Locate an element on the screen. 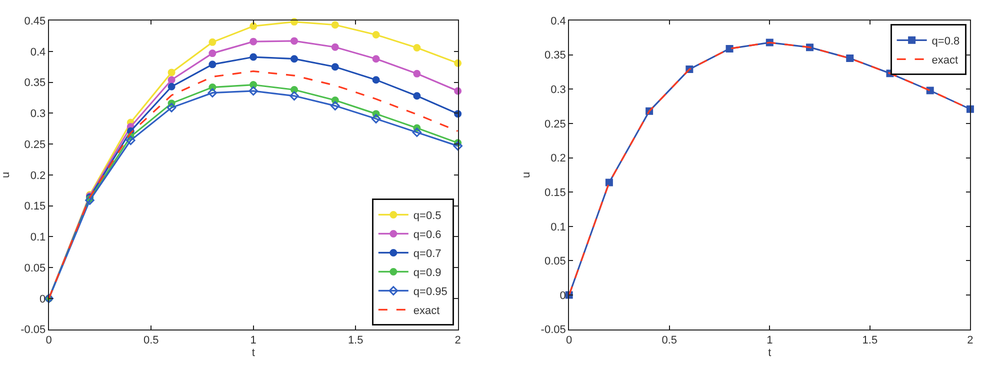  legend-label: q=0.6 is located at coordinates (427, 235).